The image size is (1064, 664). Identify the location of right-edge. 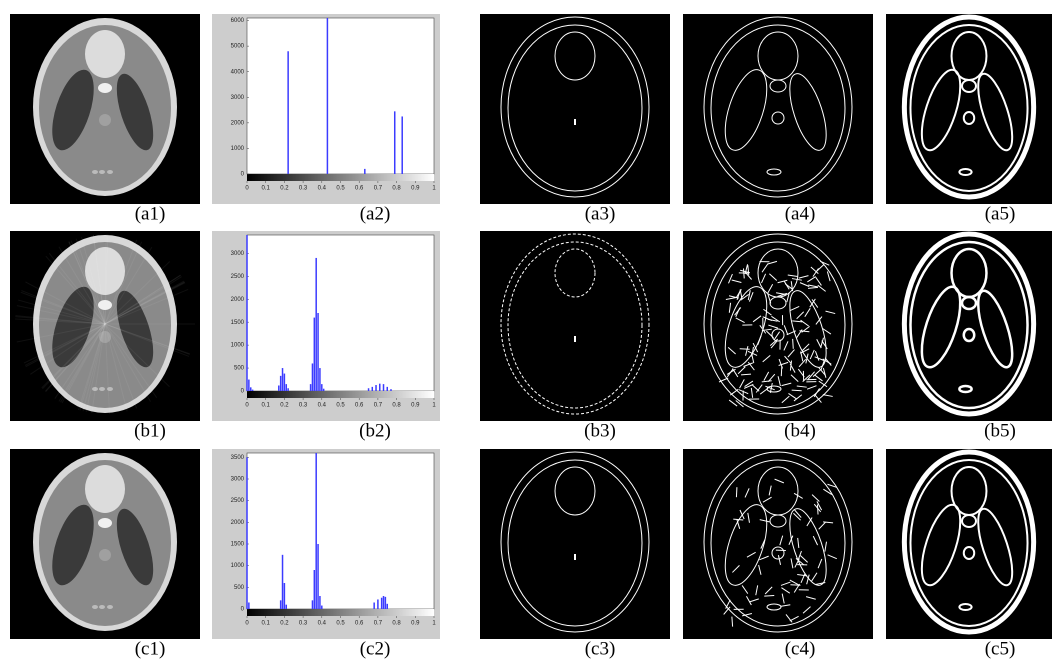
(995, 112).